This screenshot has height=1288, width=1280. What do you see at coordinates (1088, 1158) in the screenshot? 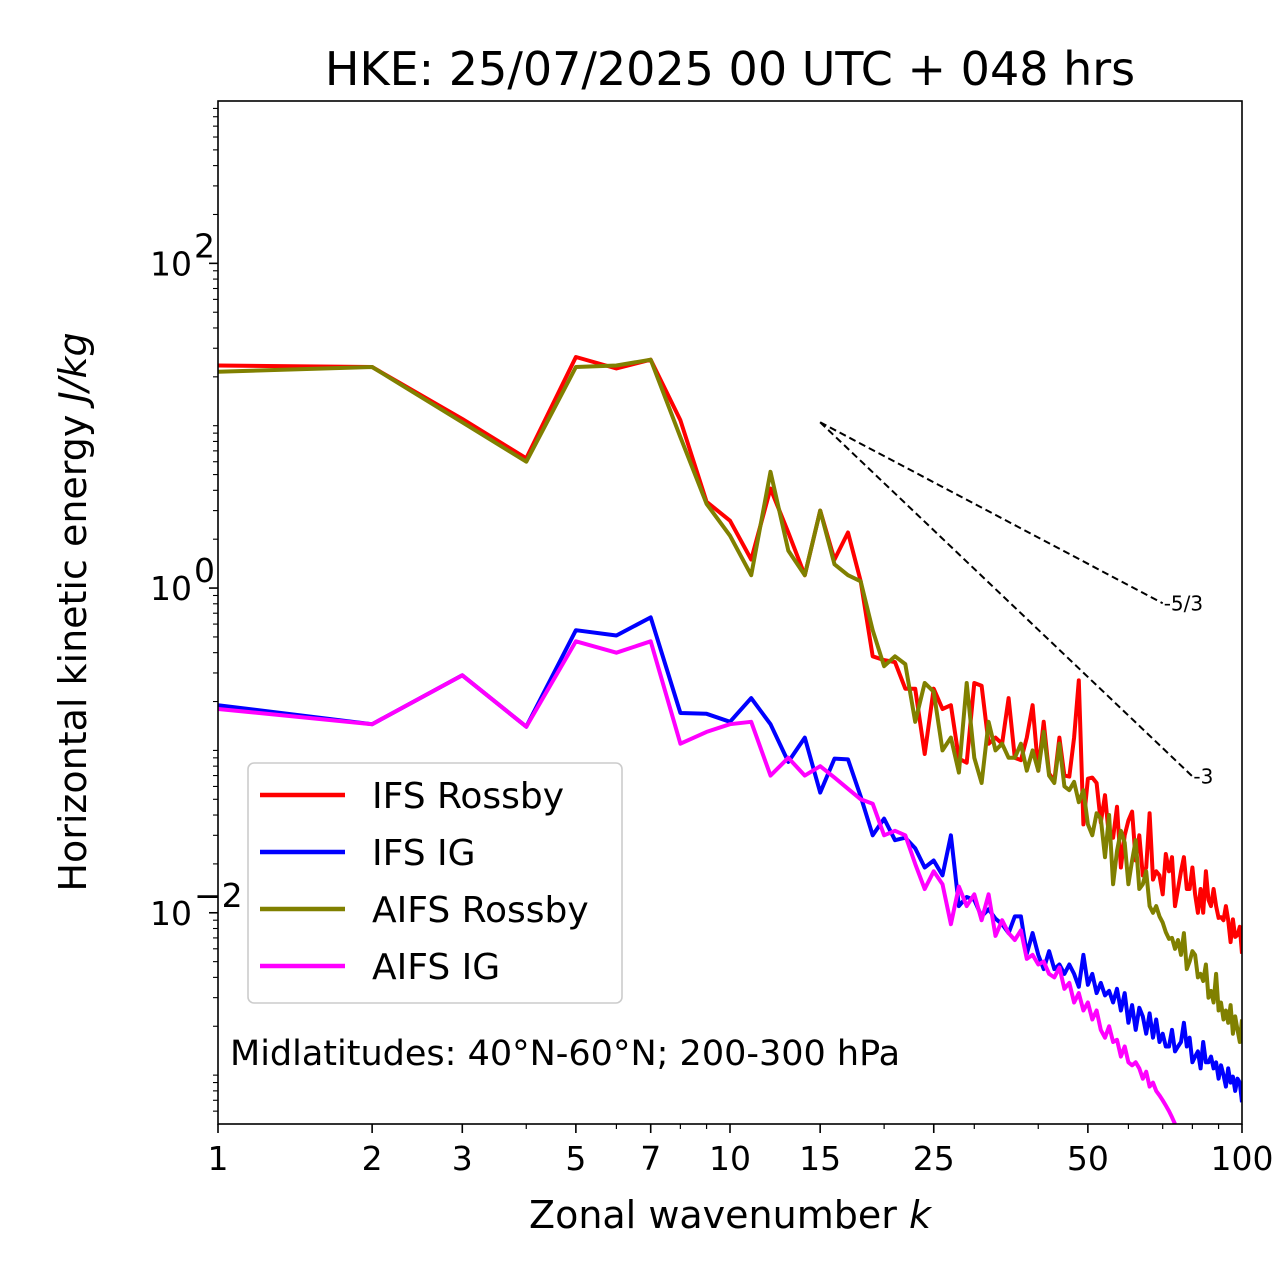
I see `x-tick-label: 50` at bounding box center [1088, 1158].